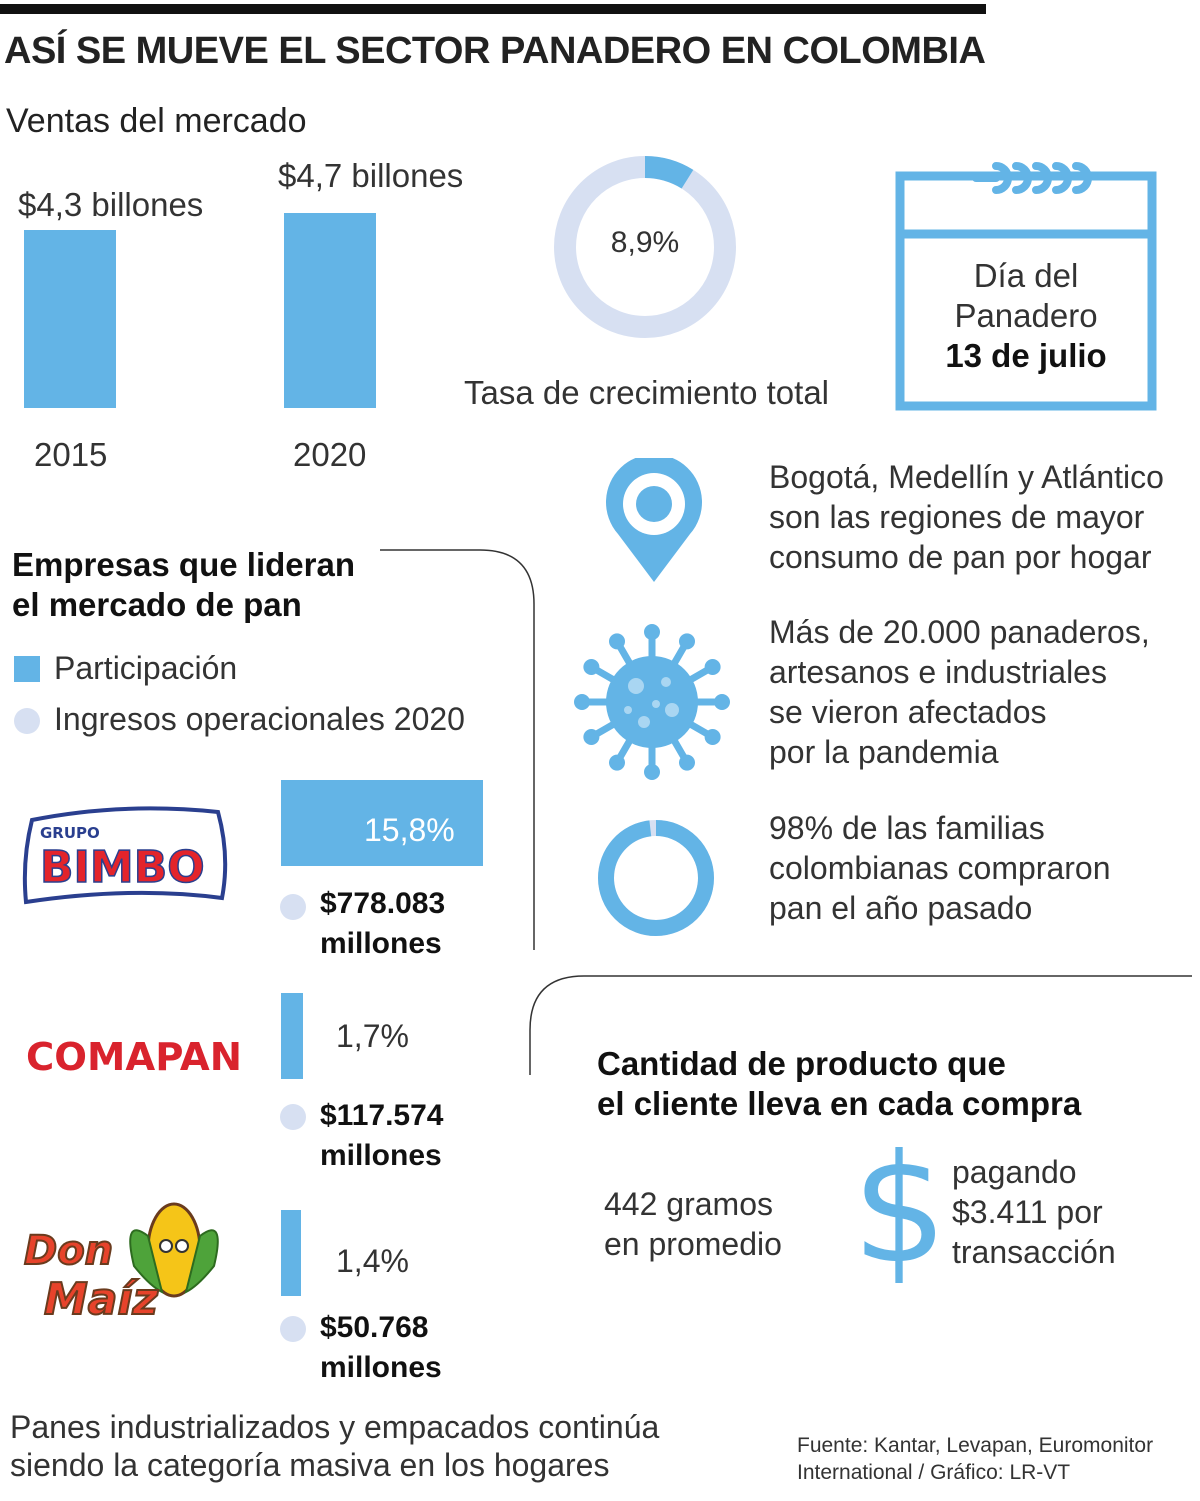  I want to click on families-donut, so click(656, 878).